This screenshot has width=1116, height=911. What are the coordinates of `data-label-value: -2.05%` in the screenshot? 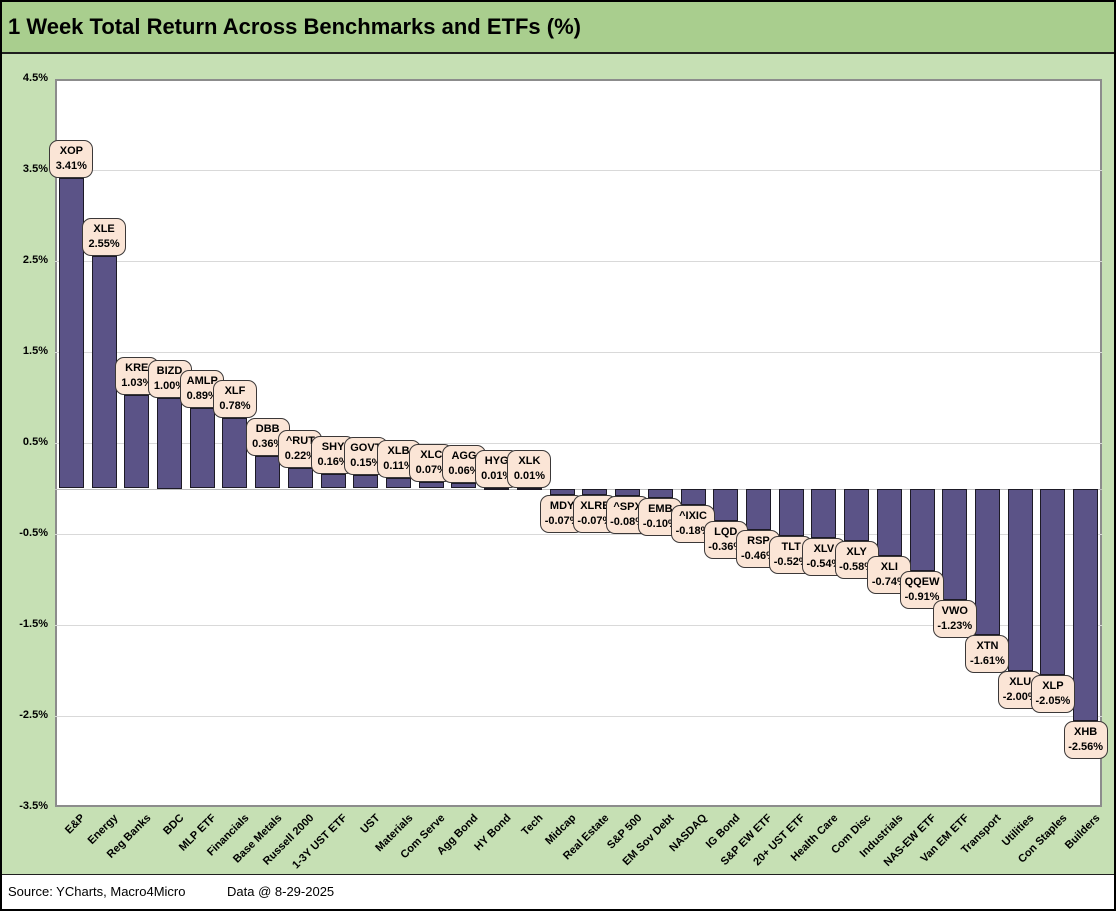 It's located at (1053, 701).